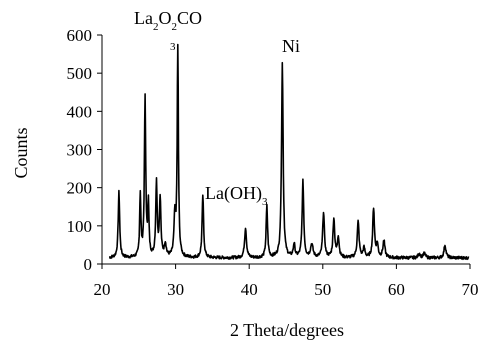 The image size is (482, 341). I want to click on annotation-laoh3: La(OH)3, so click(236, 195).